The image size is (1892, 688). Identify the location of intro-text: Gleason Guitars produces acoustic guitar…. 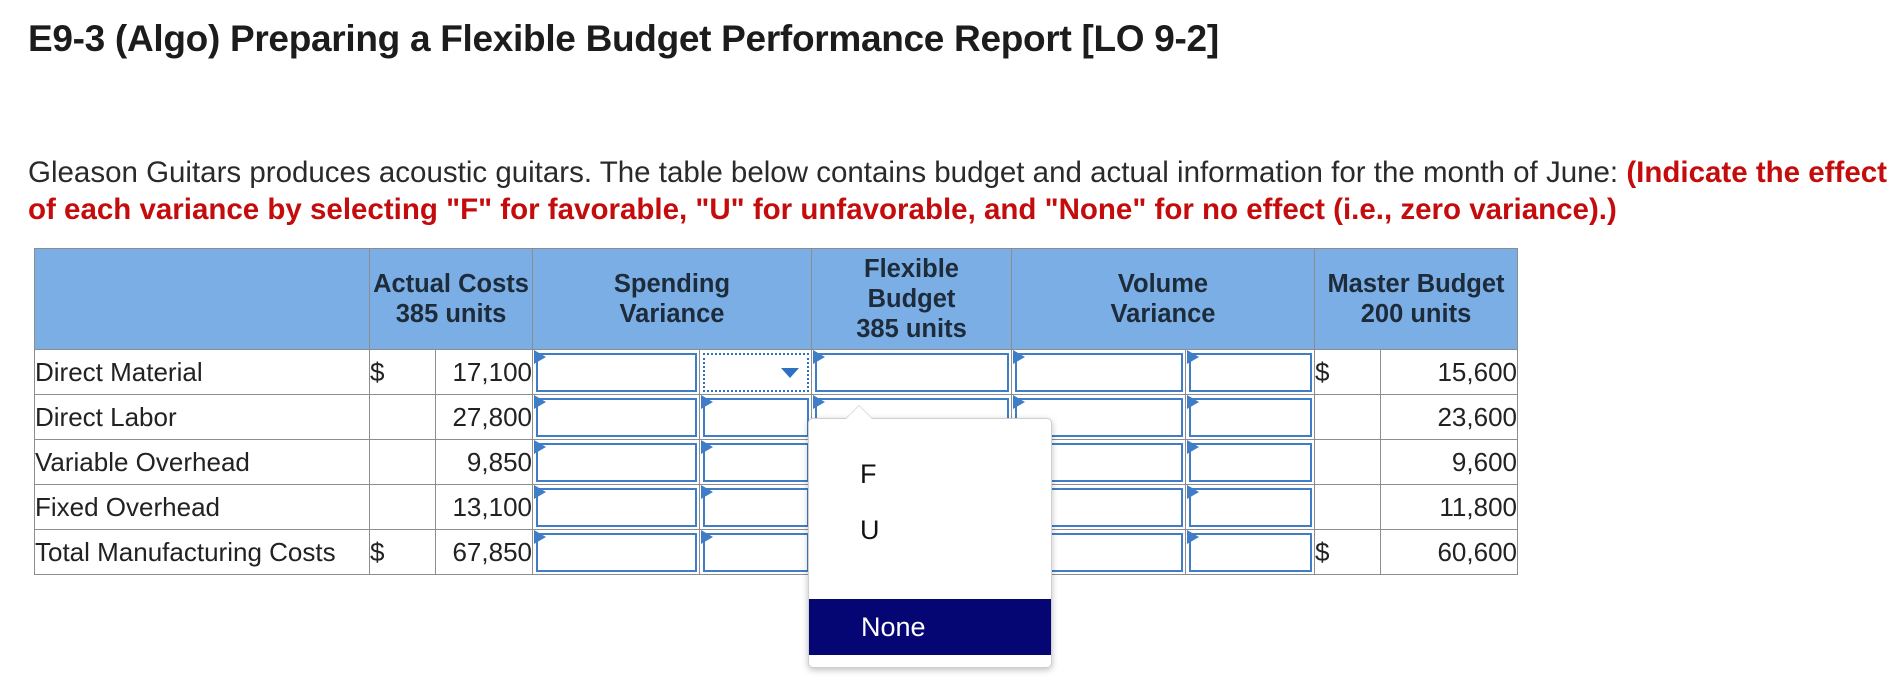
(827, 172).